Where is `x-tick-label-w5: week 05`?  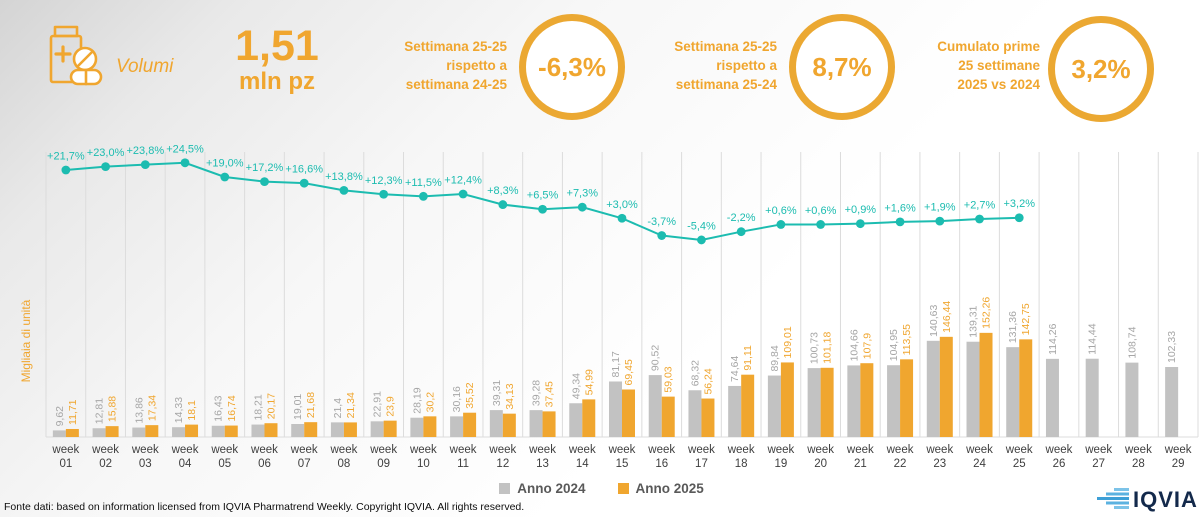 x-tick-label-w5: week 05 is located at coordinates (224, 457).